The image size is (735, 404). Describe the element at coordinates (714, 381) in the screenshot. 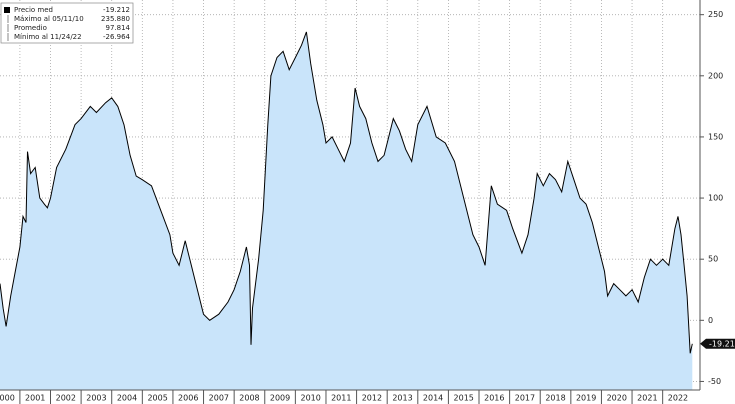

I see `y-tick-label: -50` at that location.